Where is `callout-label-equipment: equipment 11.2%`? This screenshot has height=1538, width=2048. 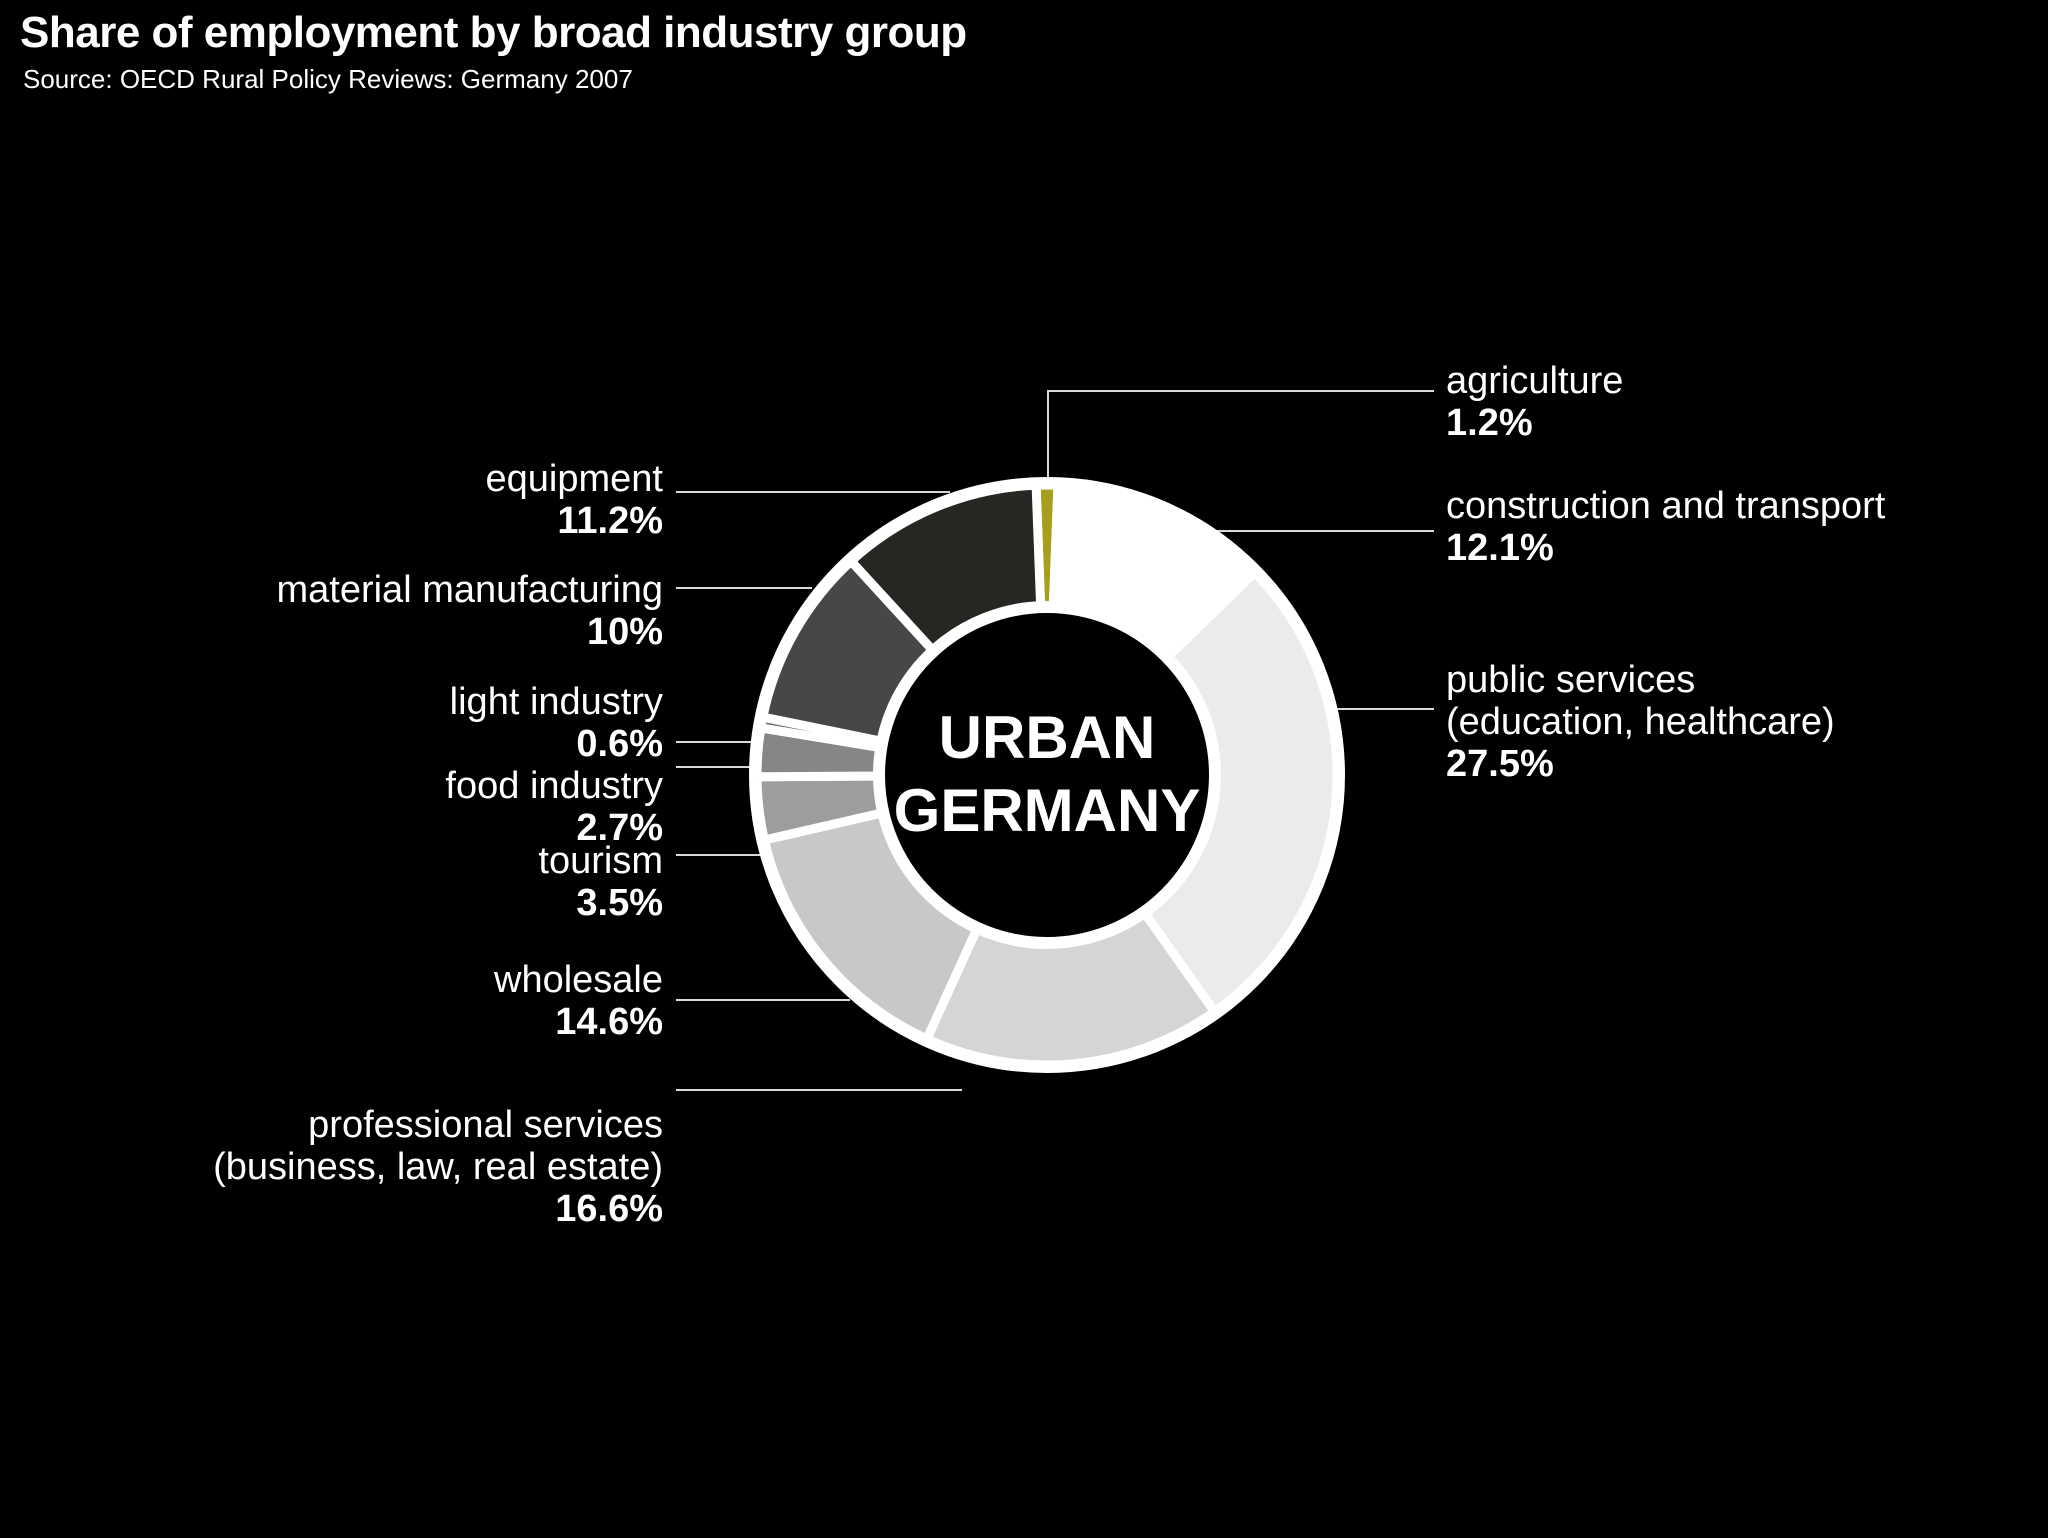
callout-label-equipment: equipment 11.2% is located at coordinates (574, 500).